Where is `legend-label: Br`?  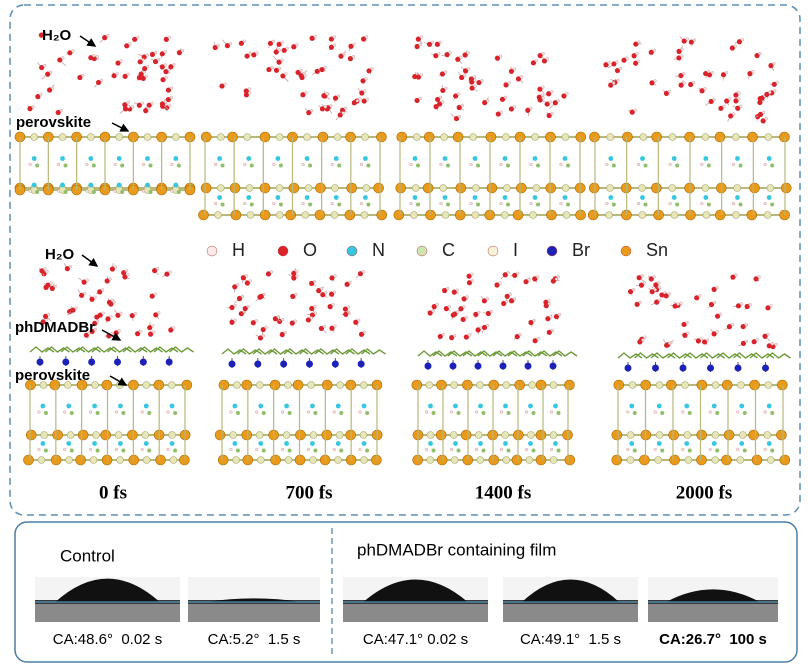 legend-label: Br is located at coordinates (581, 250).